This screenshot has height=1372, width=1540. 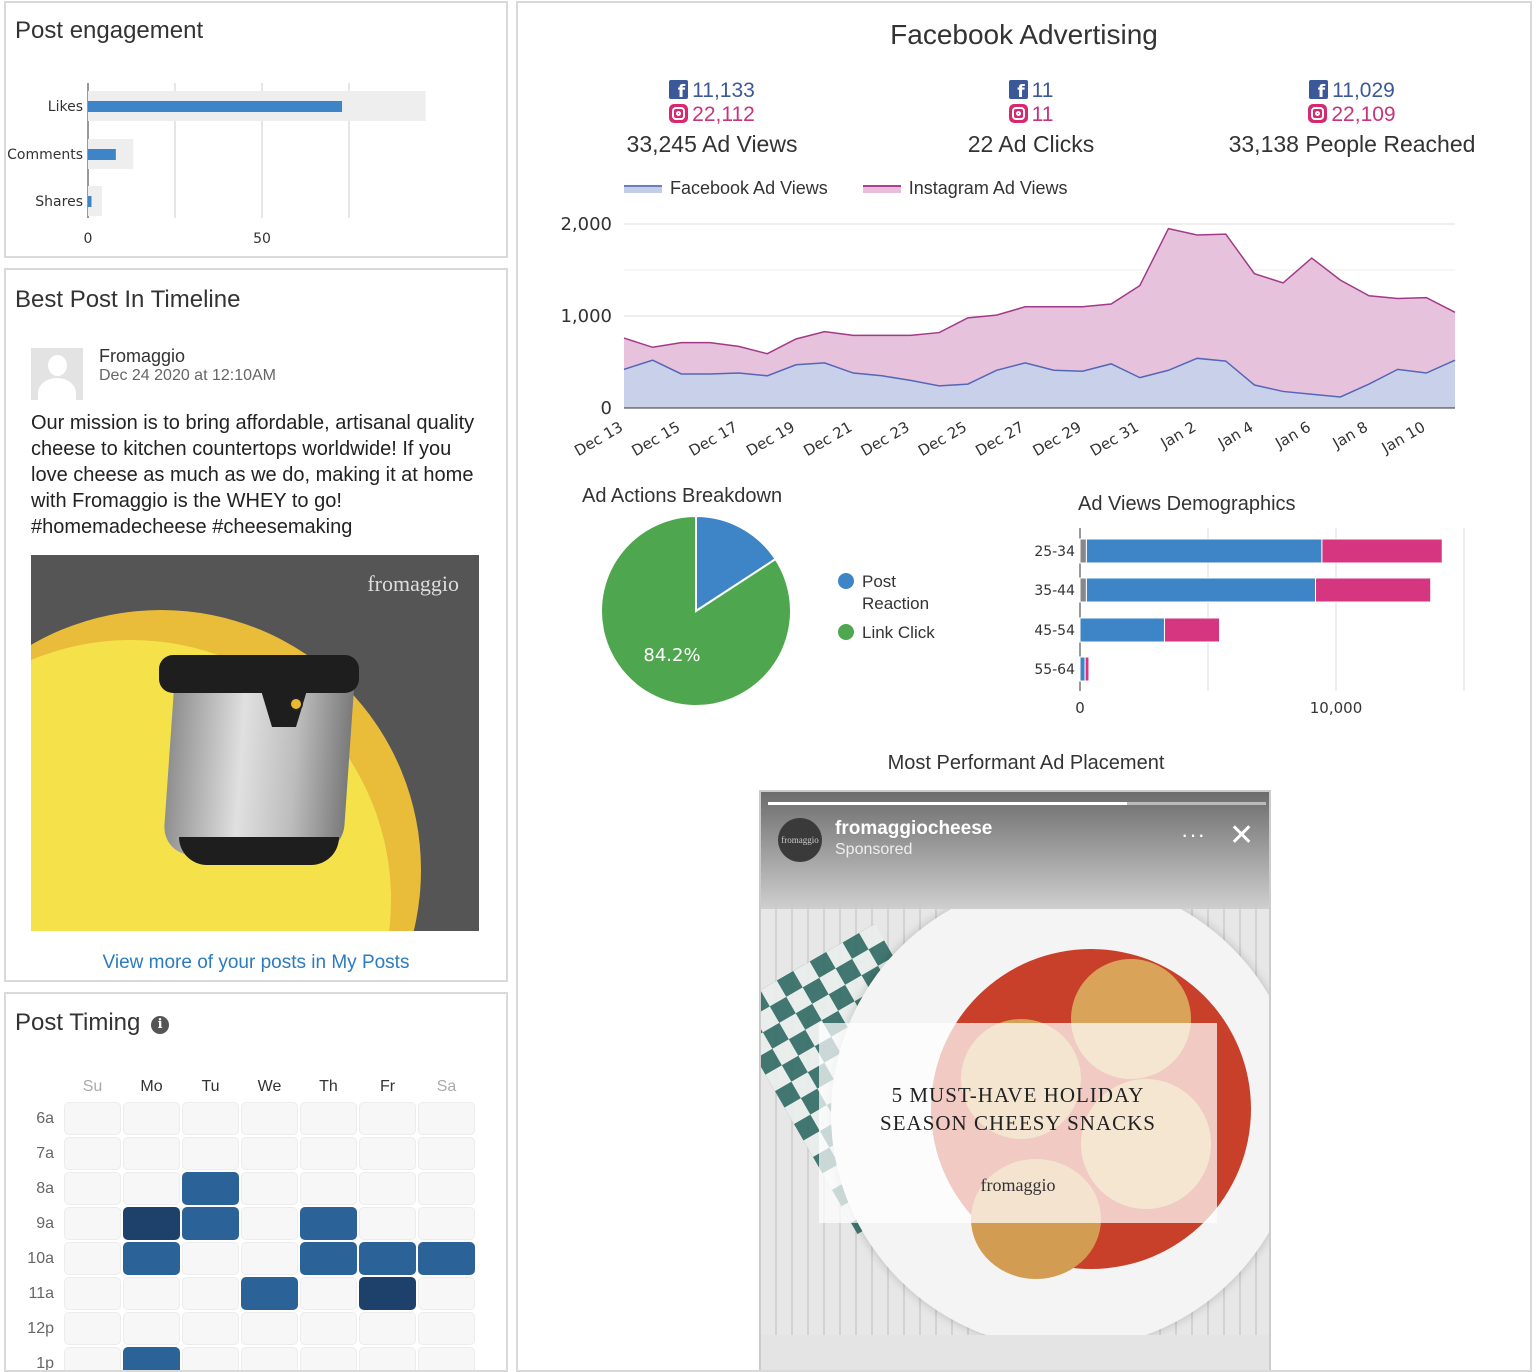 I want to click on y-tick-label: 1,000, so click(x=586, y=316).